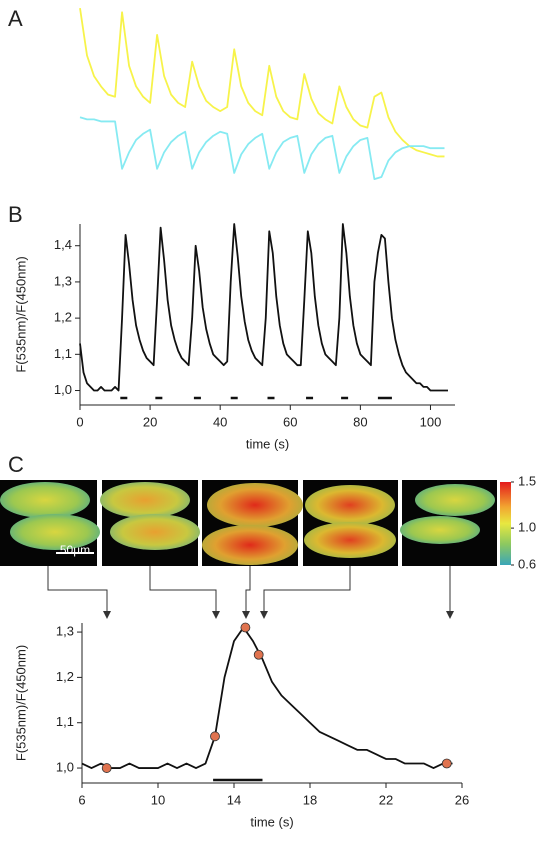 The height and width of the screenshot is (853, 547). I want to click on colorbar-tick-label: 0.6, so click(527, 563).